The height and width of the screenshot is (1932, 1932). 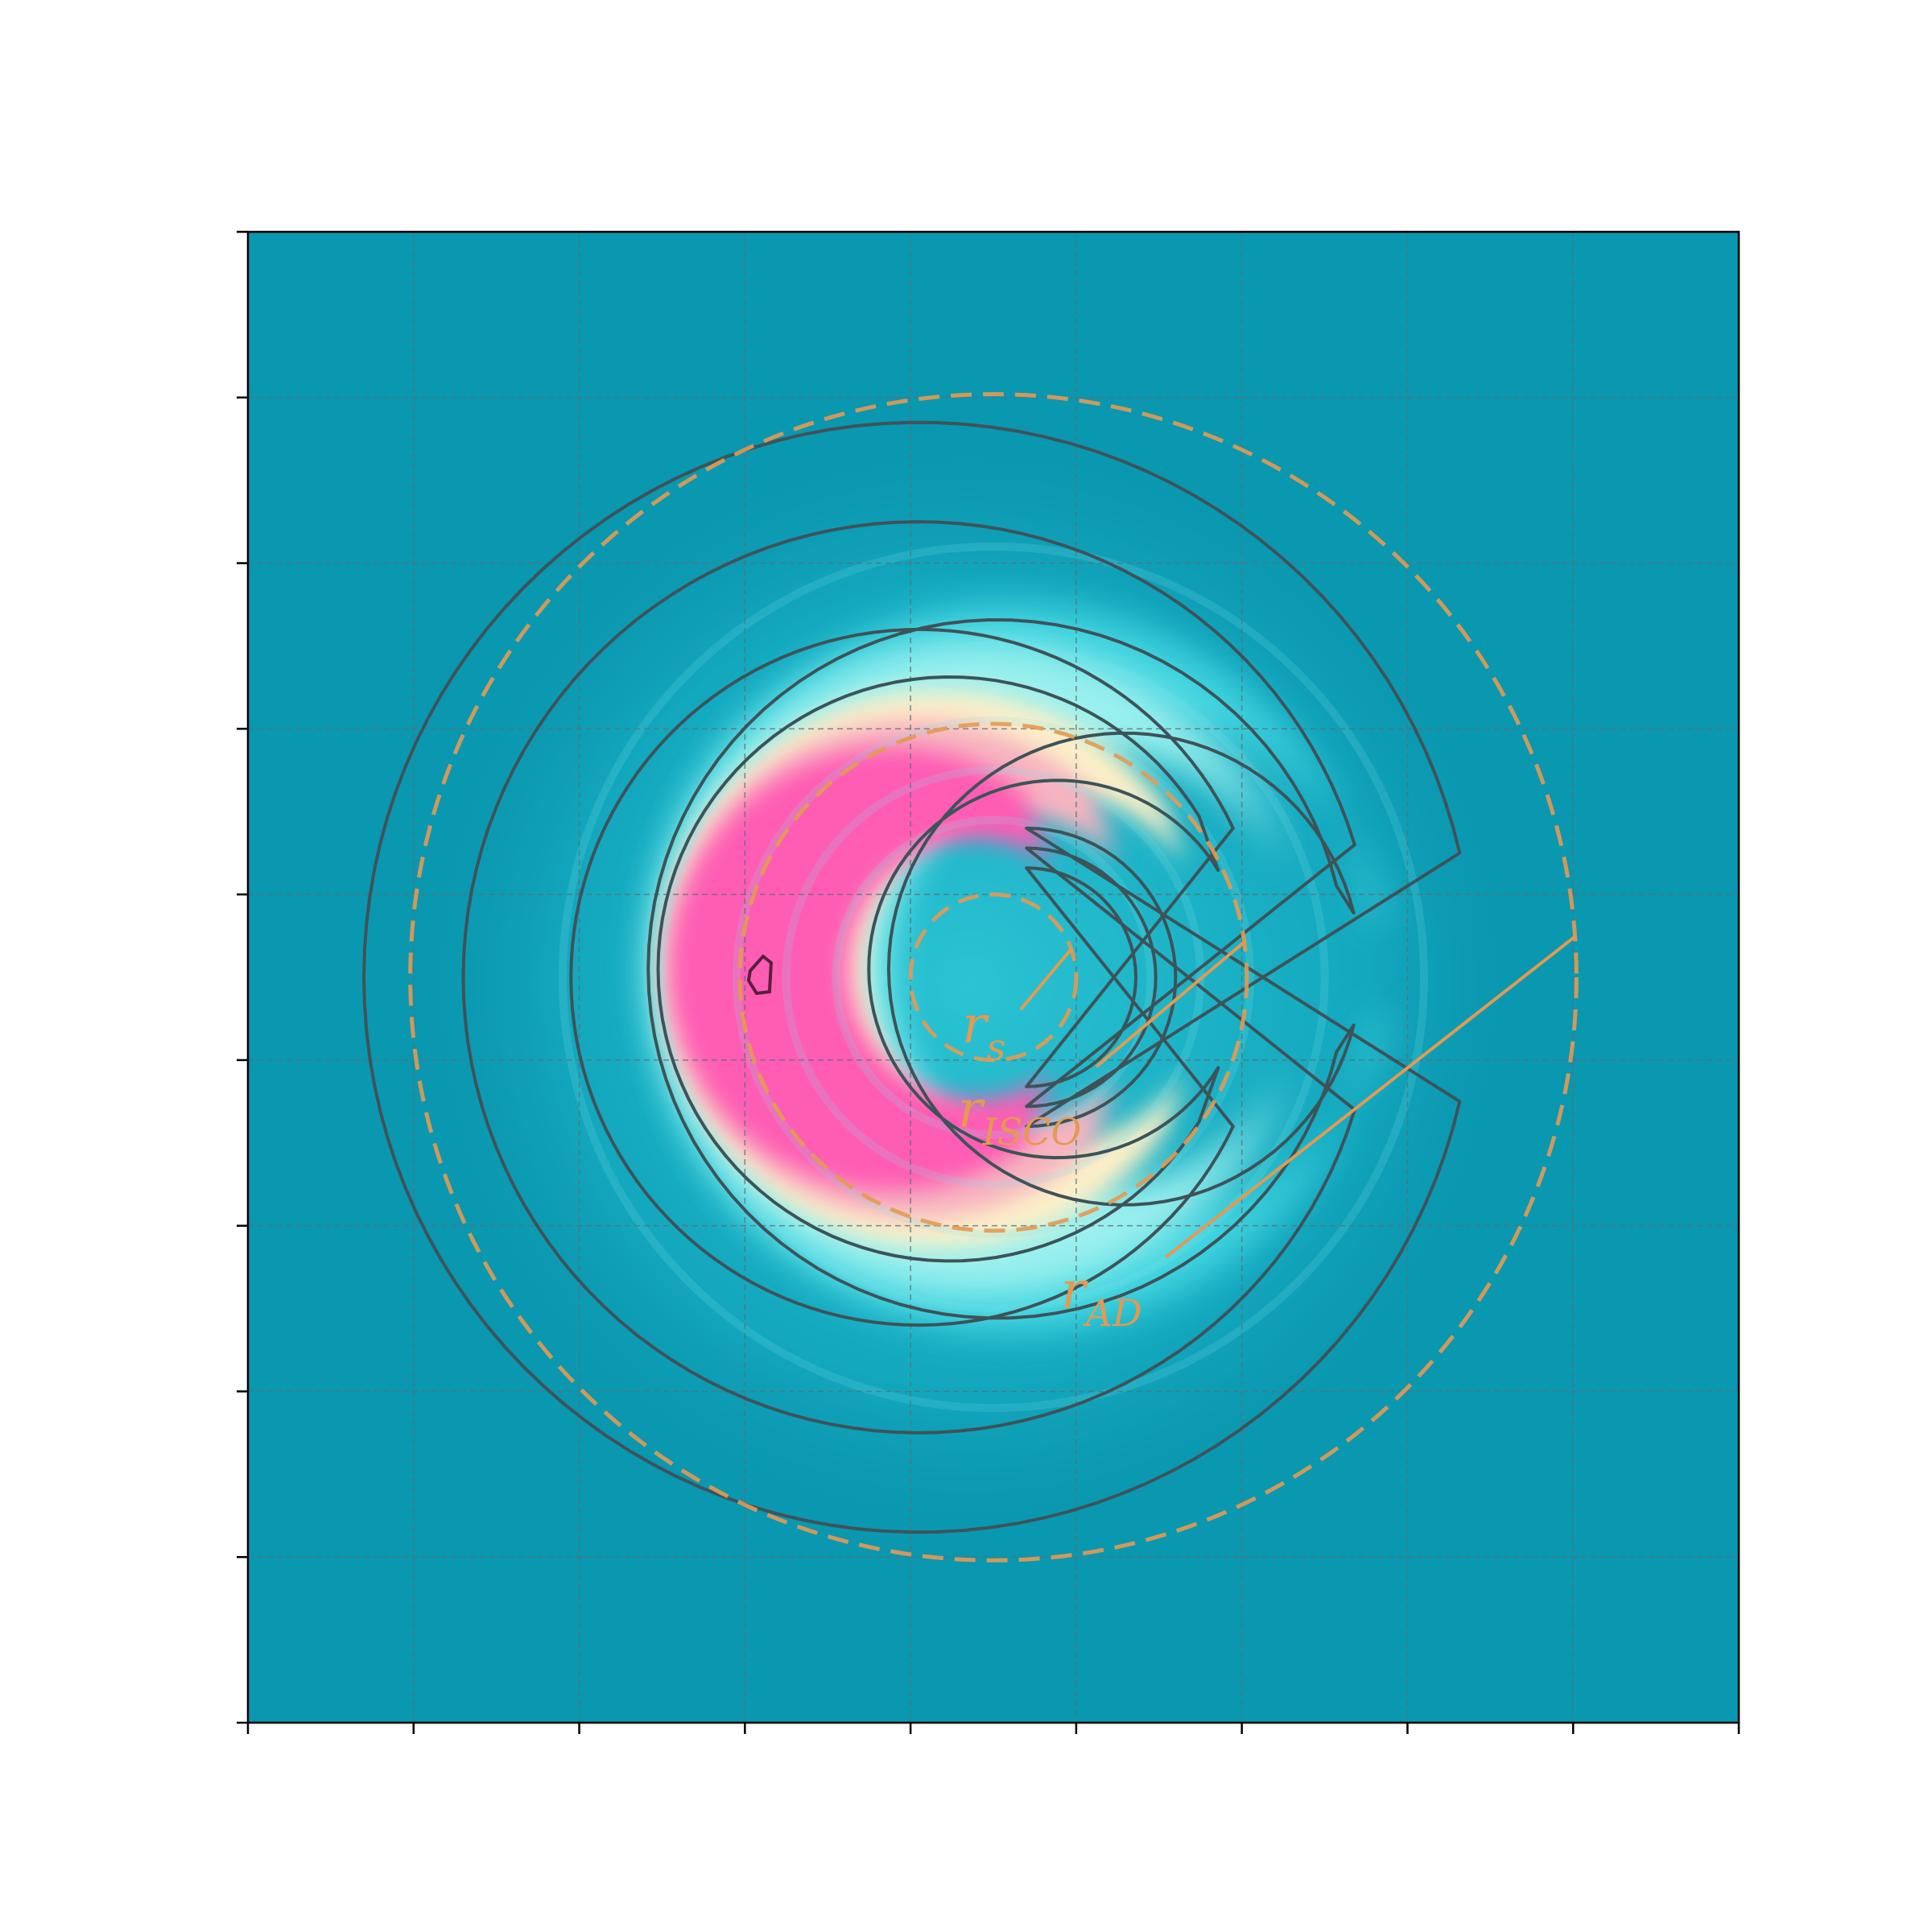 I want to click on label-r-isco: rISCO, so click(x=1019, y=1117).